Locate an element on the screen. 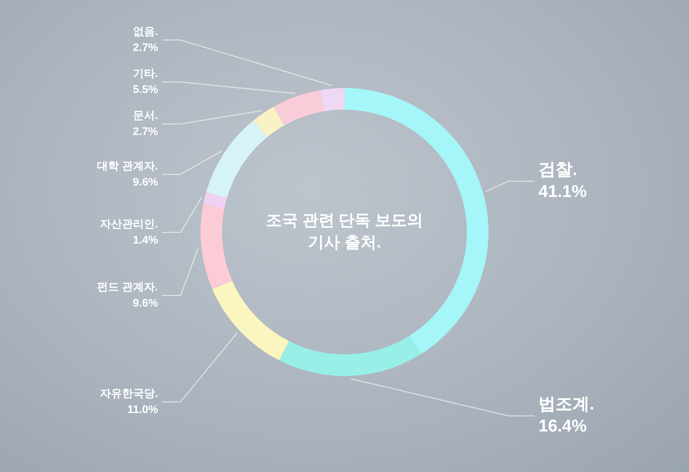 The width and height of the screenshot is (689, 472). text: 조국 관련 단독 보도의 기사 출처. is located at coordinates (345, 232).